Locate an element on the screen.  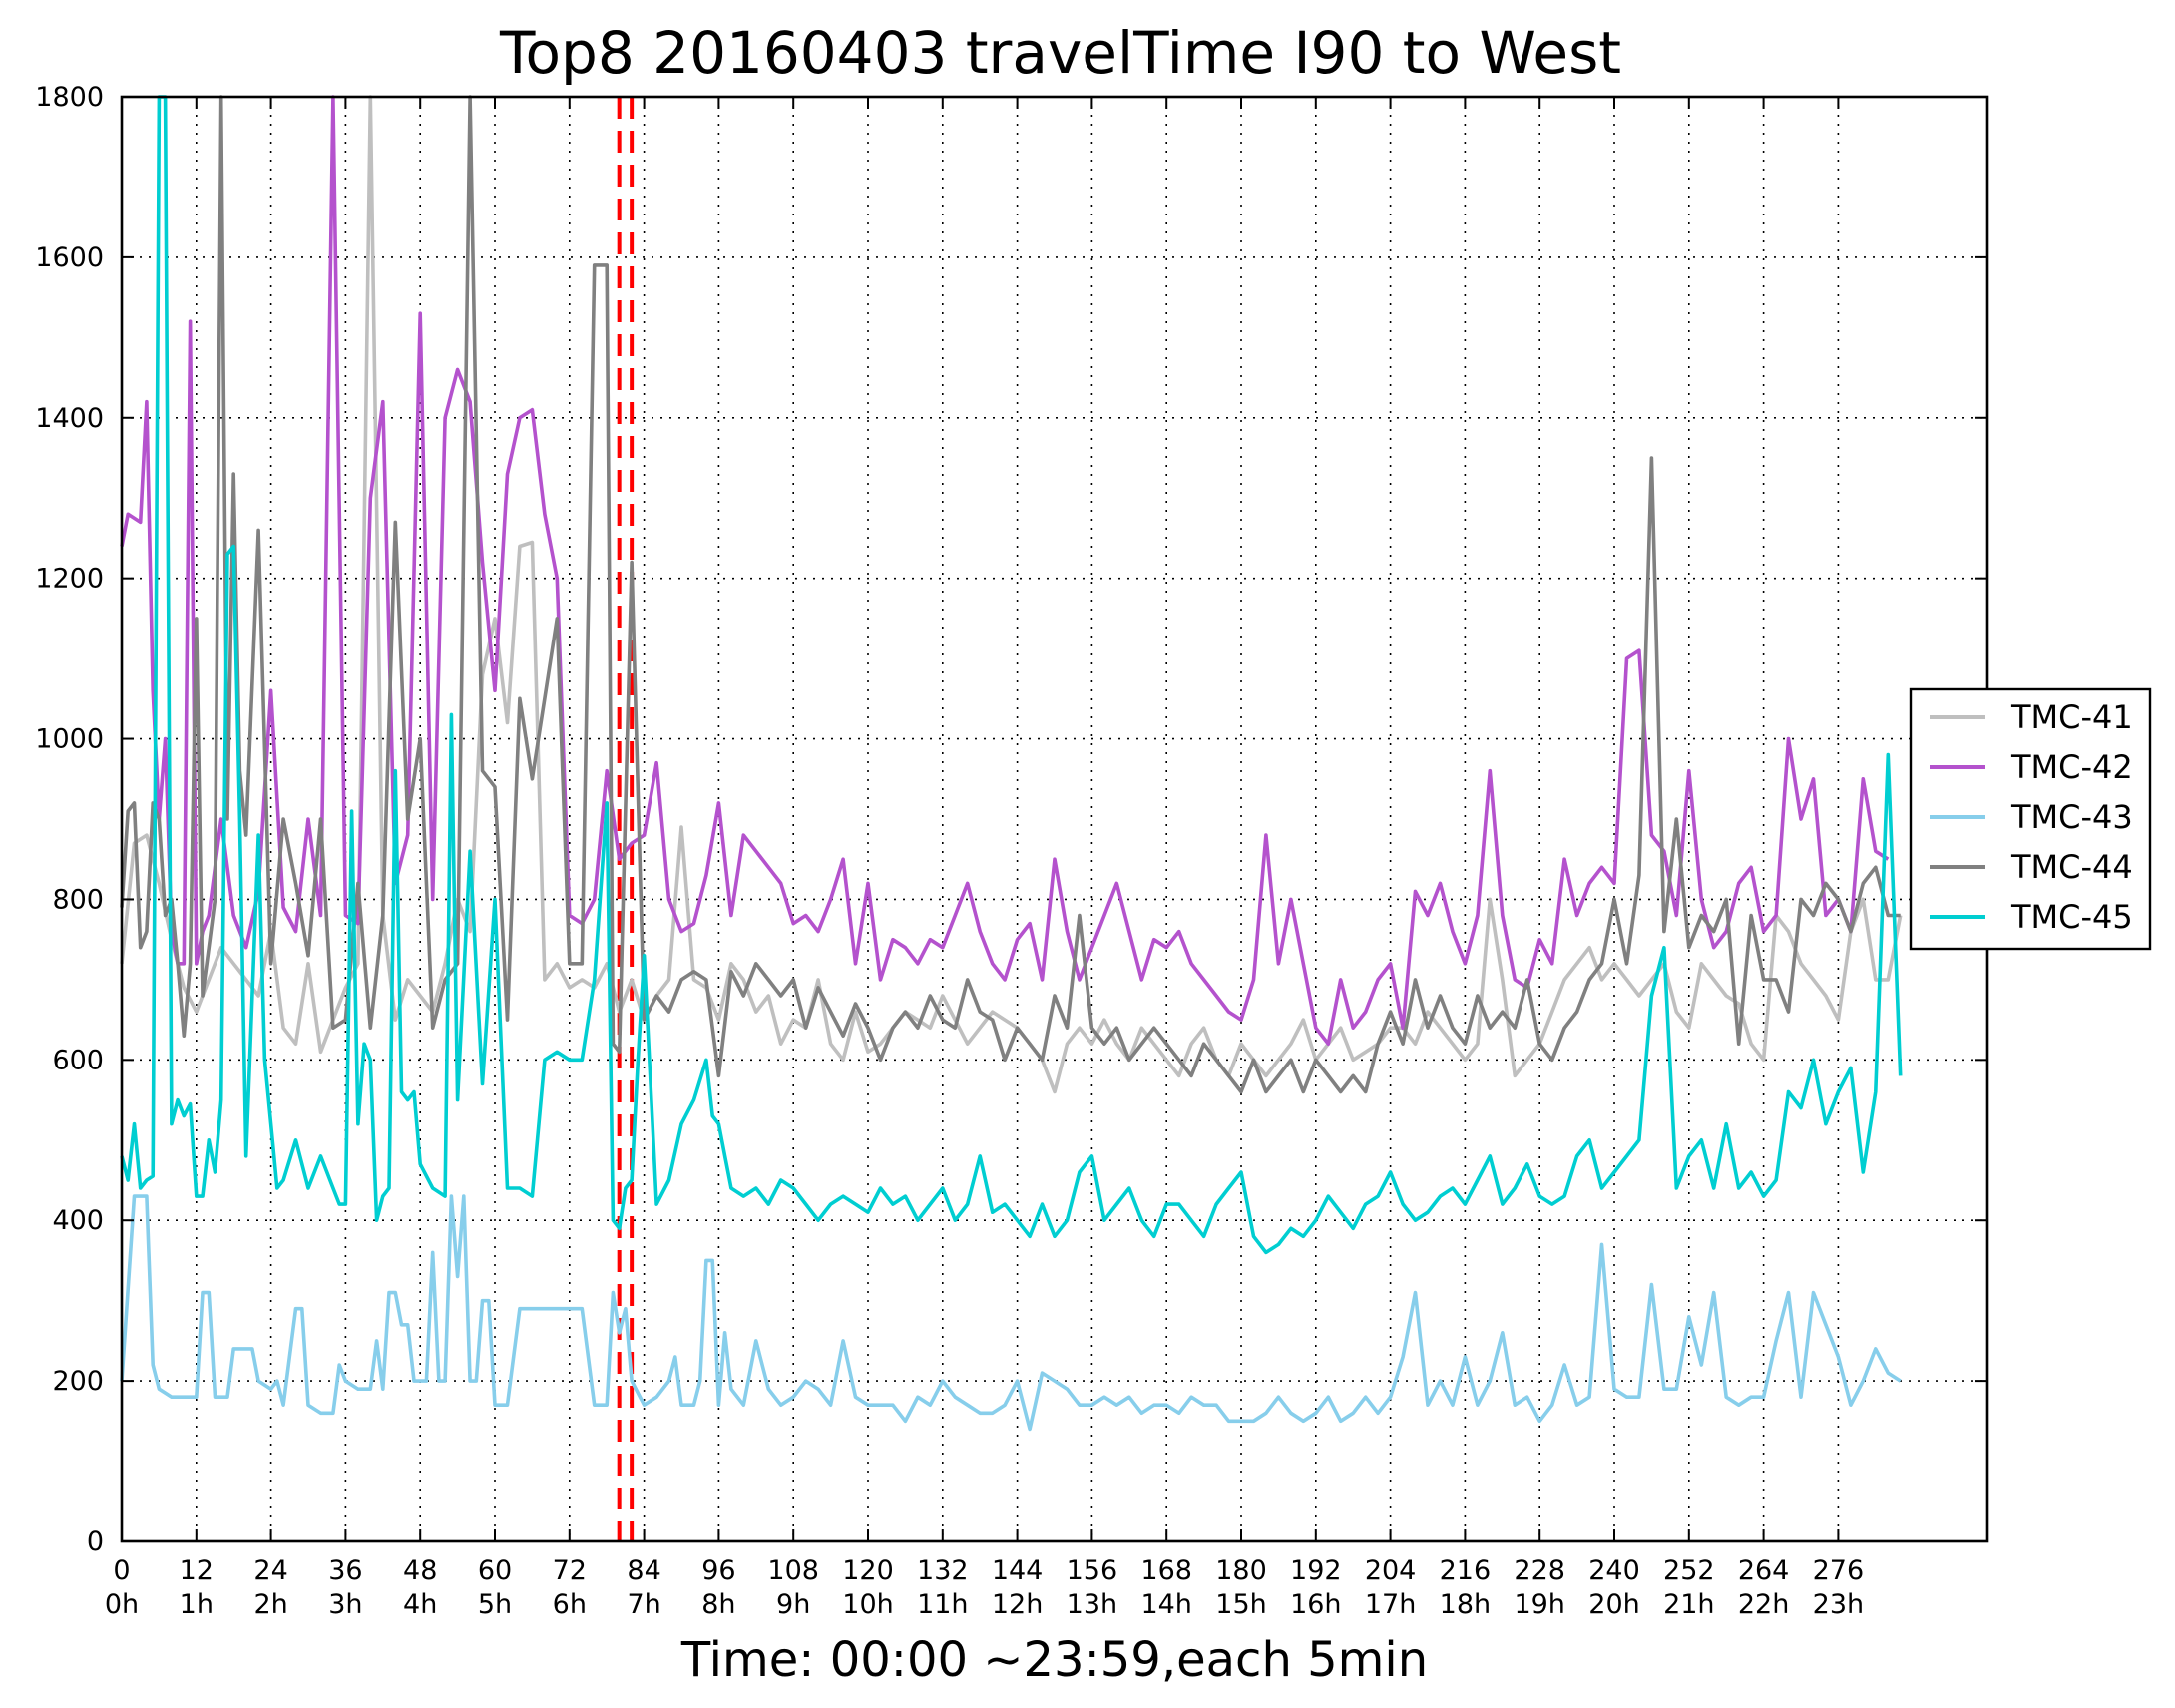
x-tick-sublabel: 6h is located at coordinates (570, 1604).